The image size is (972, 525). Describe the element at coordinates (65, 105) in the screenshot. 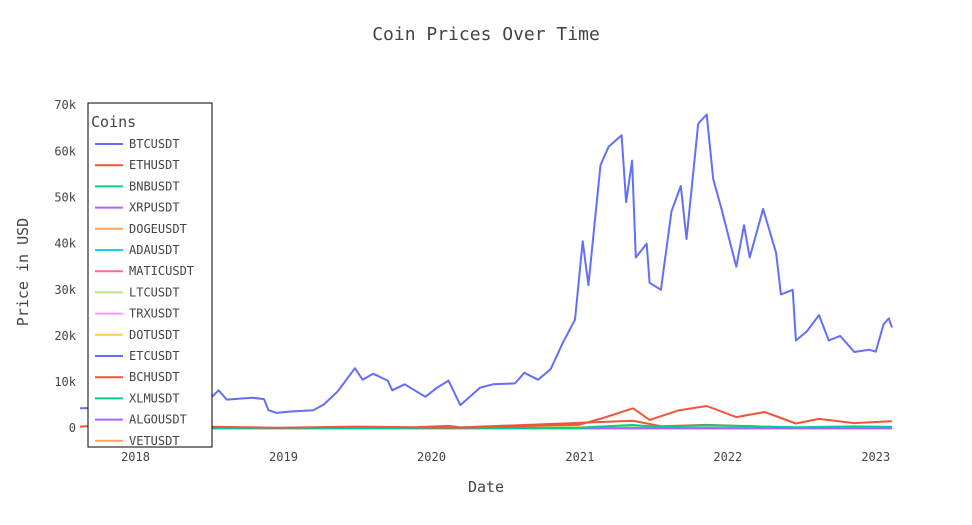

I see `y-tick-label: 70k` at that location.